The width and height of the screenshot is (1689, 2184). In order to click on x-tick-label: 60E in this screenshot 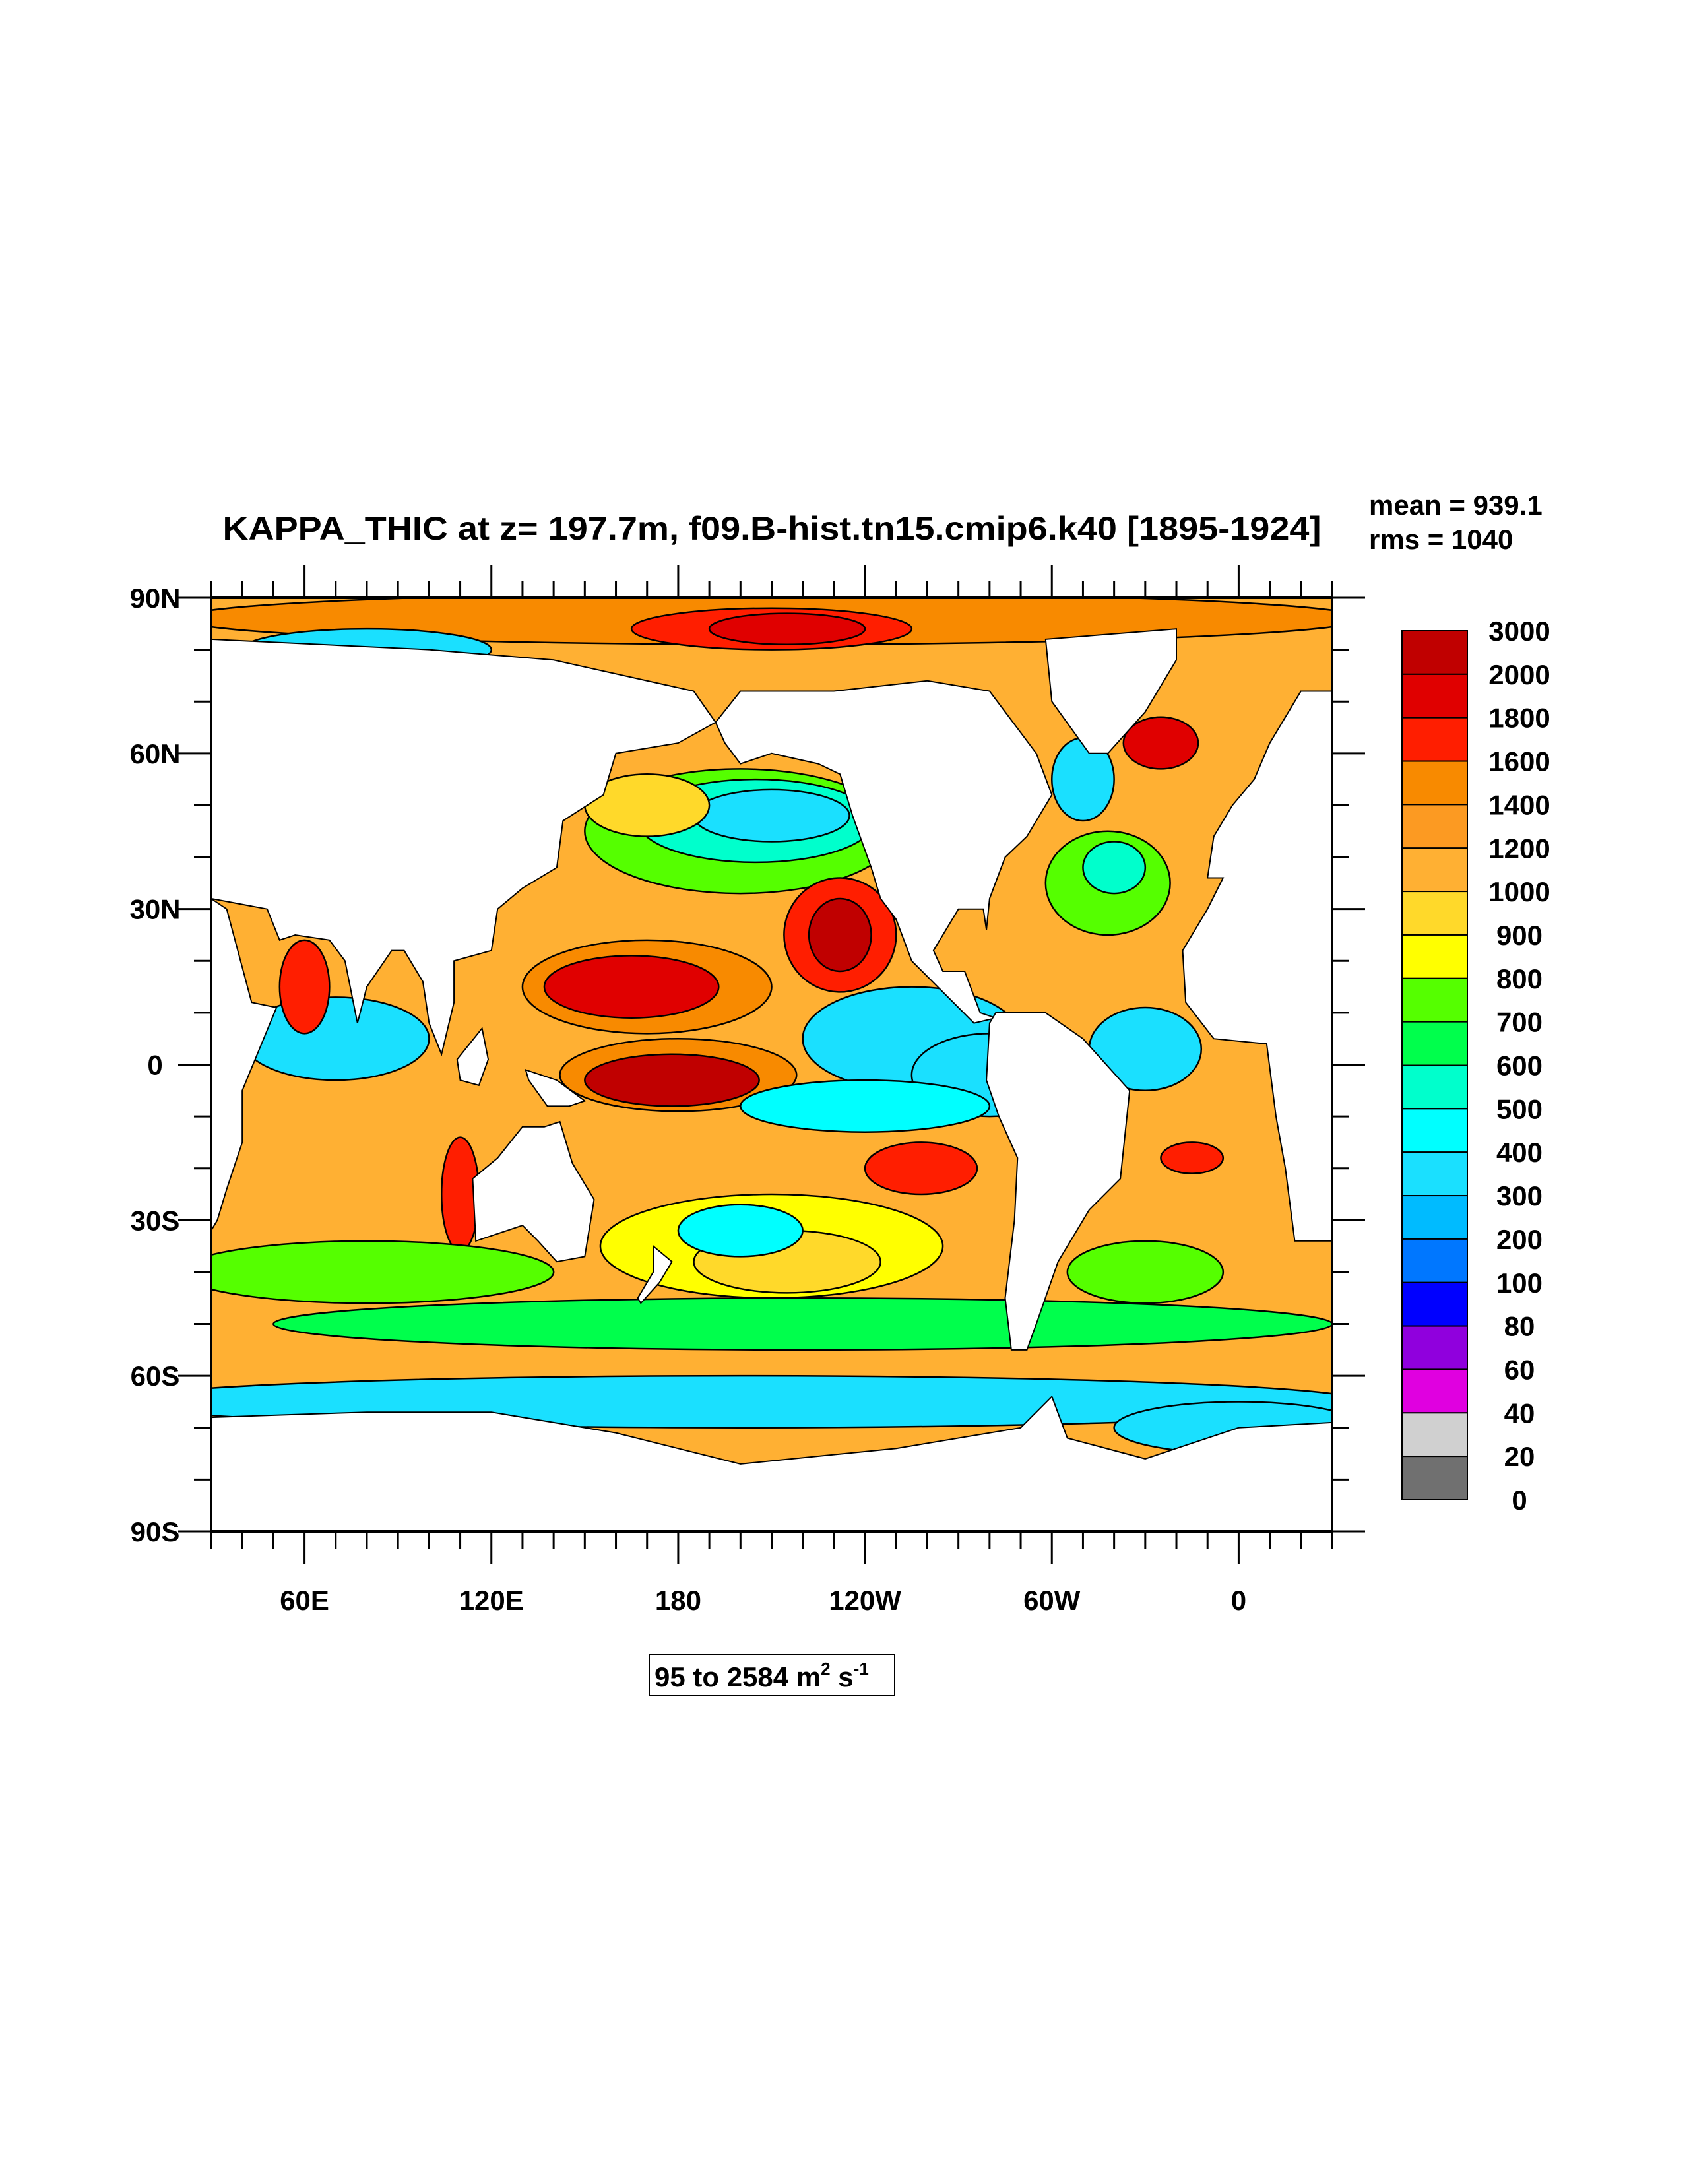, I will do `click(304, 1600)`.